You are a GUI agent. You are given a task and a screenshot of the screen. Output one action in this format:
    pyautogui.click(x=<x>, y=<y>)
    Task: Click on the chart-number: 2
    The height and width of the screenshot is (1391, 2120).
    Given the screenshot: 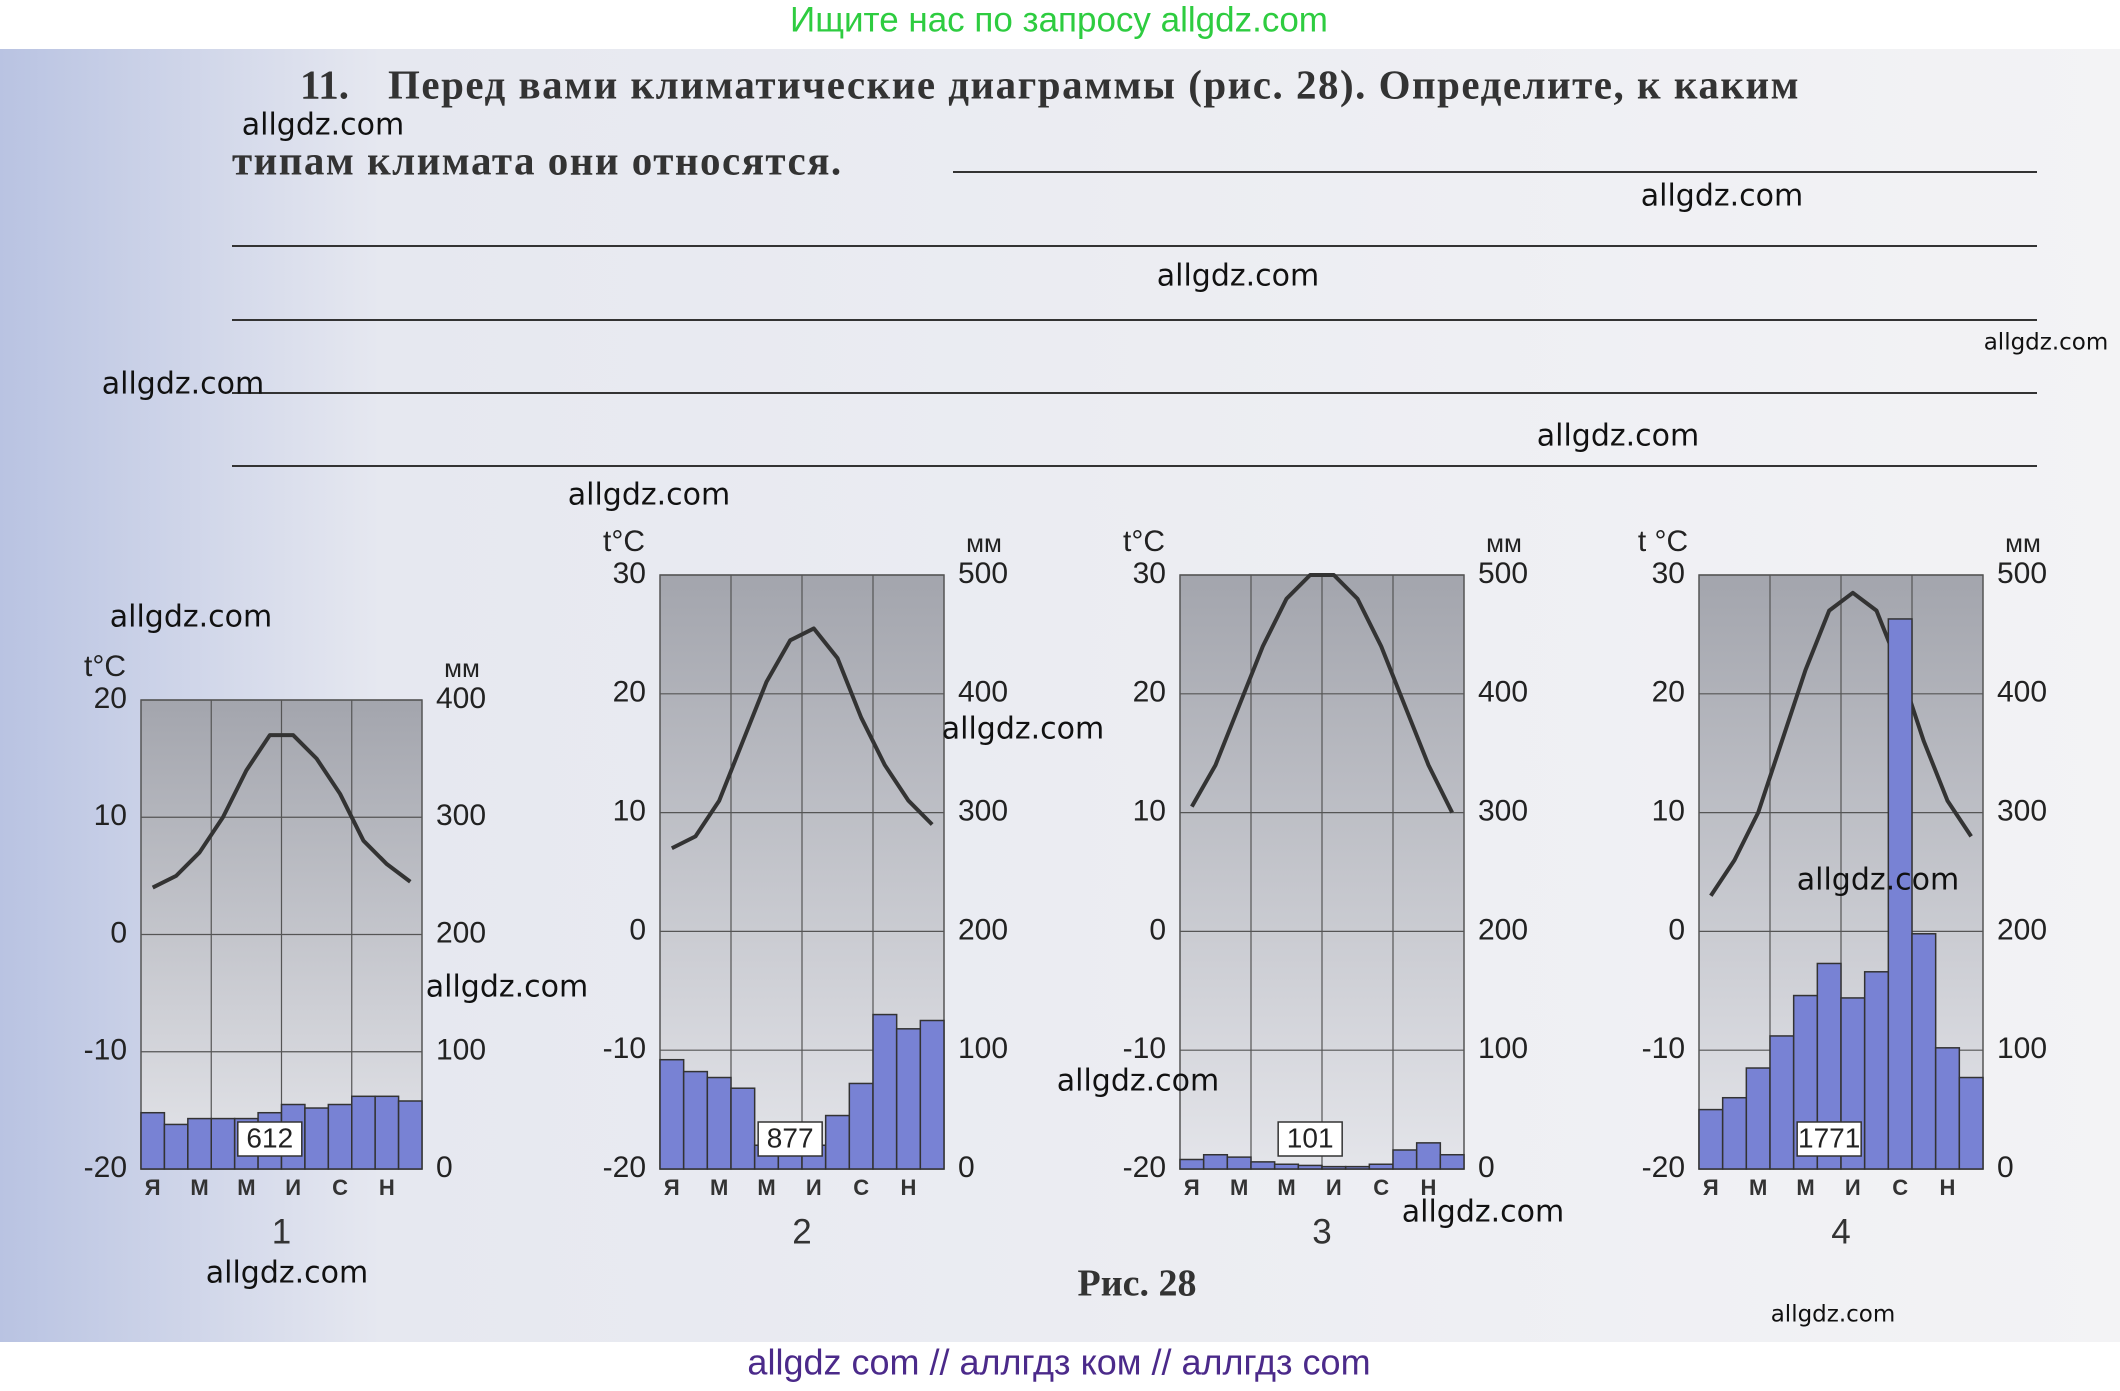 What is the action you would take?
    pyautogui.click(x=801, y=1231)
    